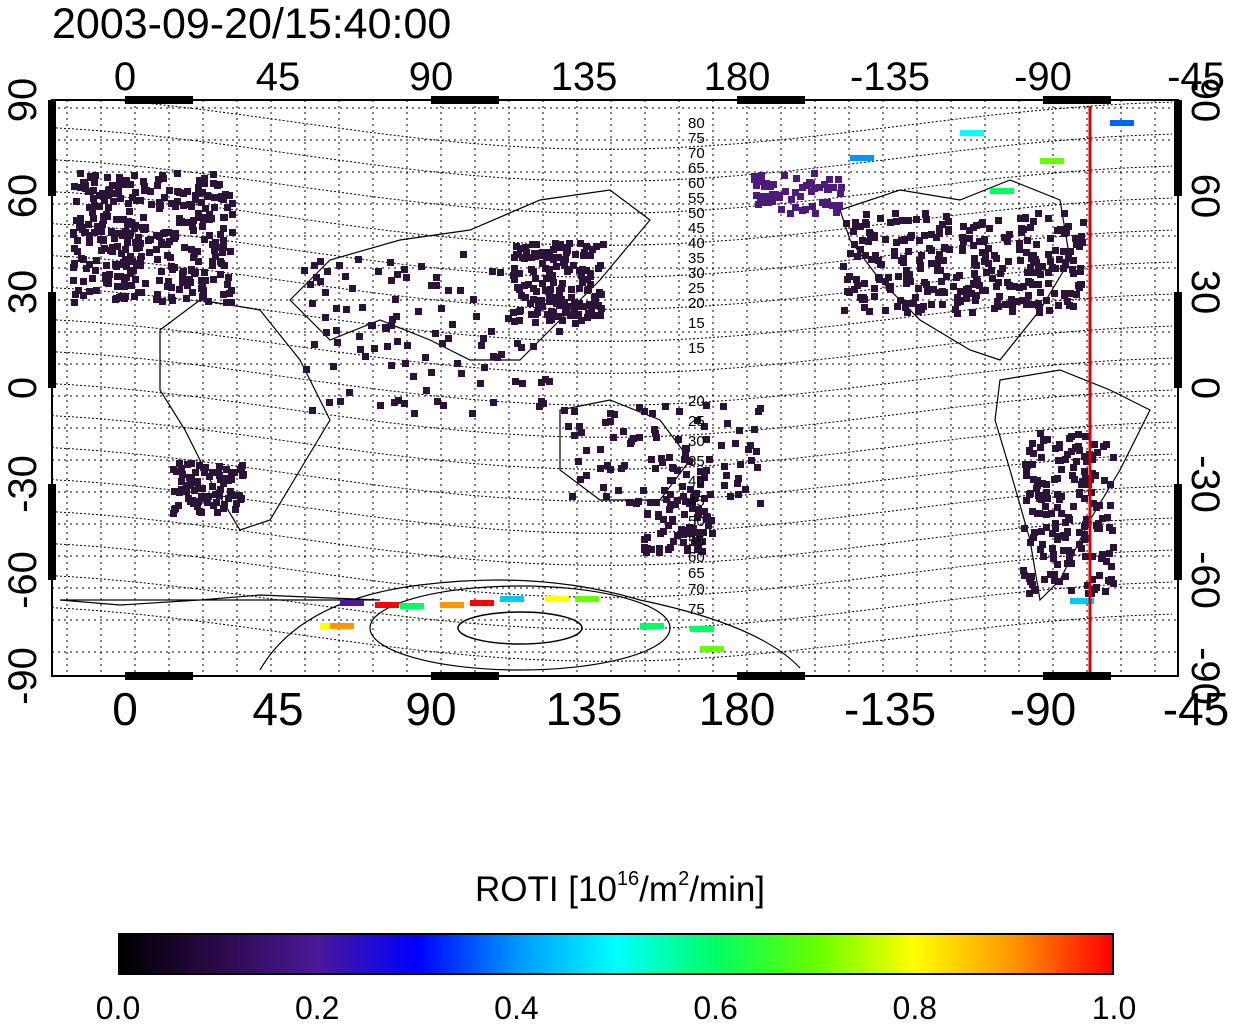 This screenshot has height=1026, width=1240. Describe the element at coordinates (616, 954) in the screenshot. I see `colorbar` at that location.